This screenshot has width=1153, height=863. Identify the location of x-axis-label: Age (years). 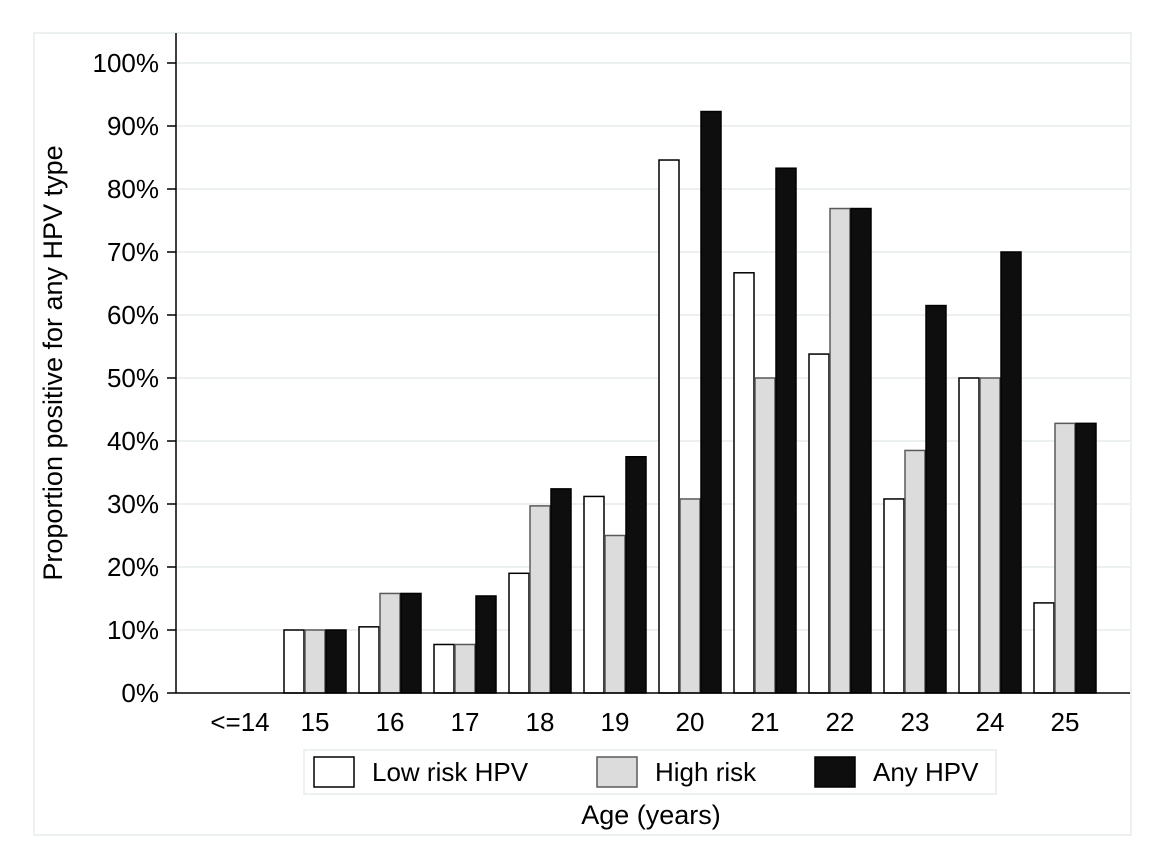
(651, 815).